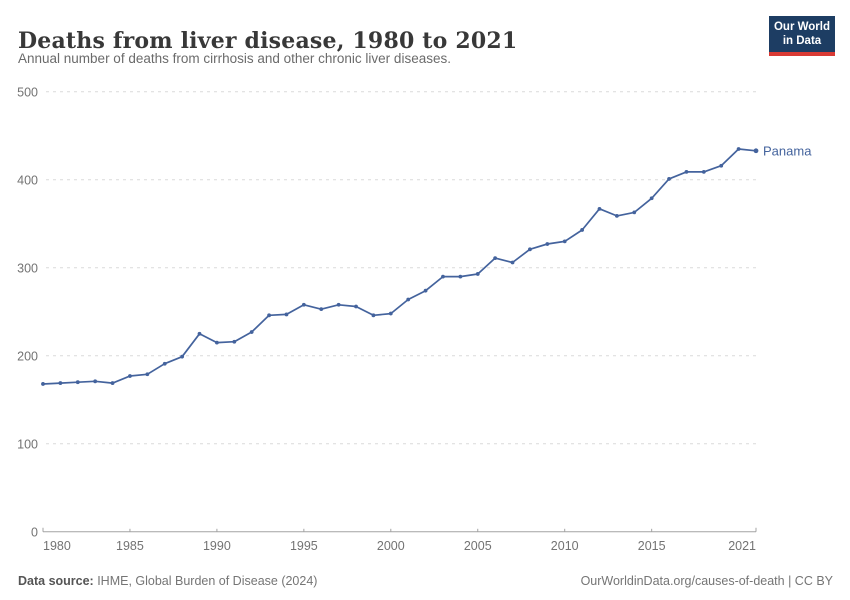  Describe the element at coordinates (27, 444) in the screenshot. I see `y-tick-label: 100` at that location.